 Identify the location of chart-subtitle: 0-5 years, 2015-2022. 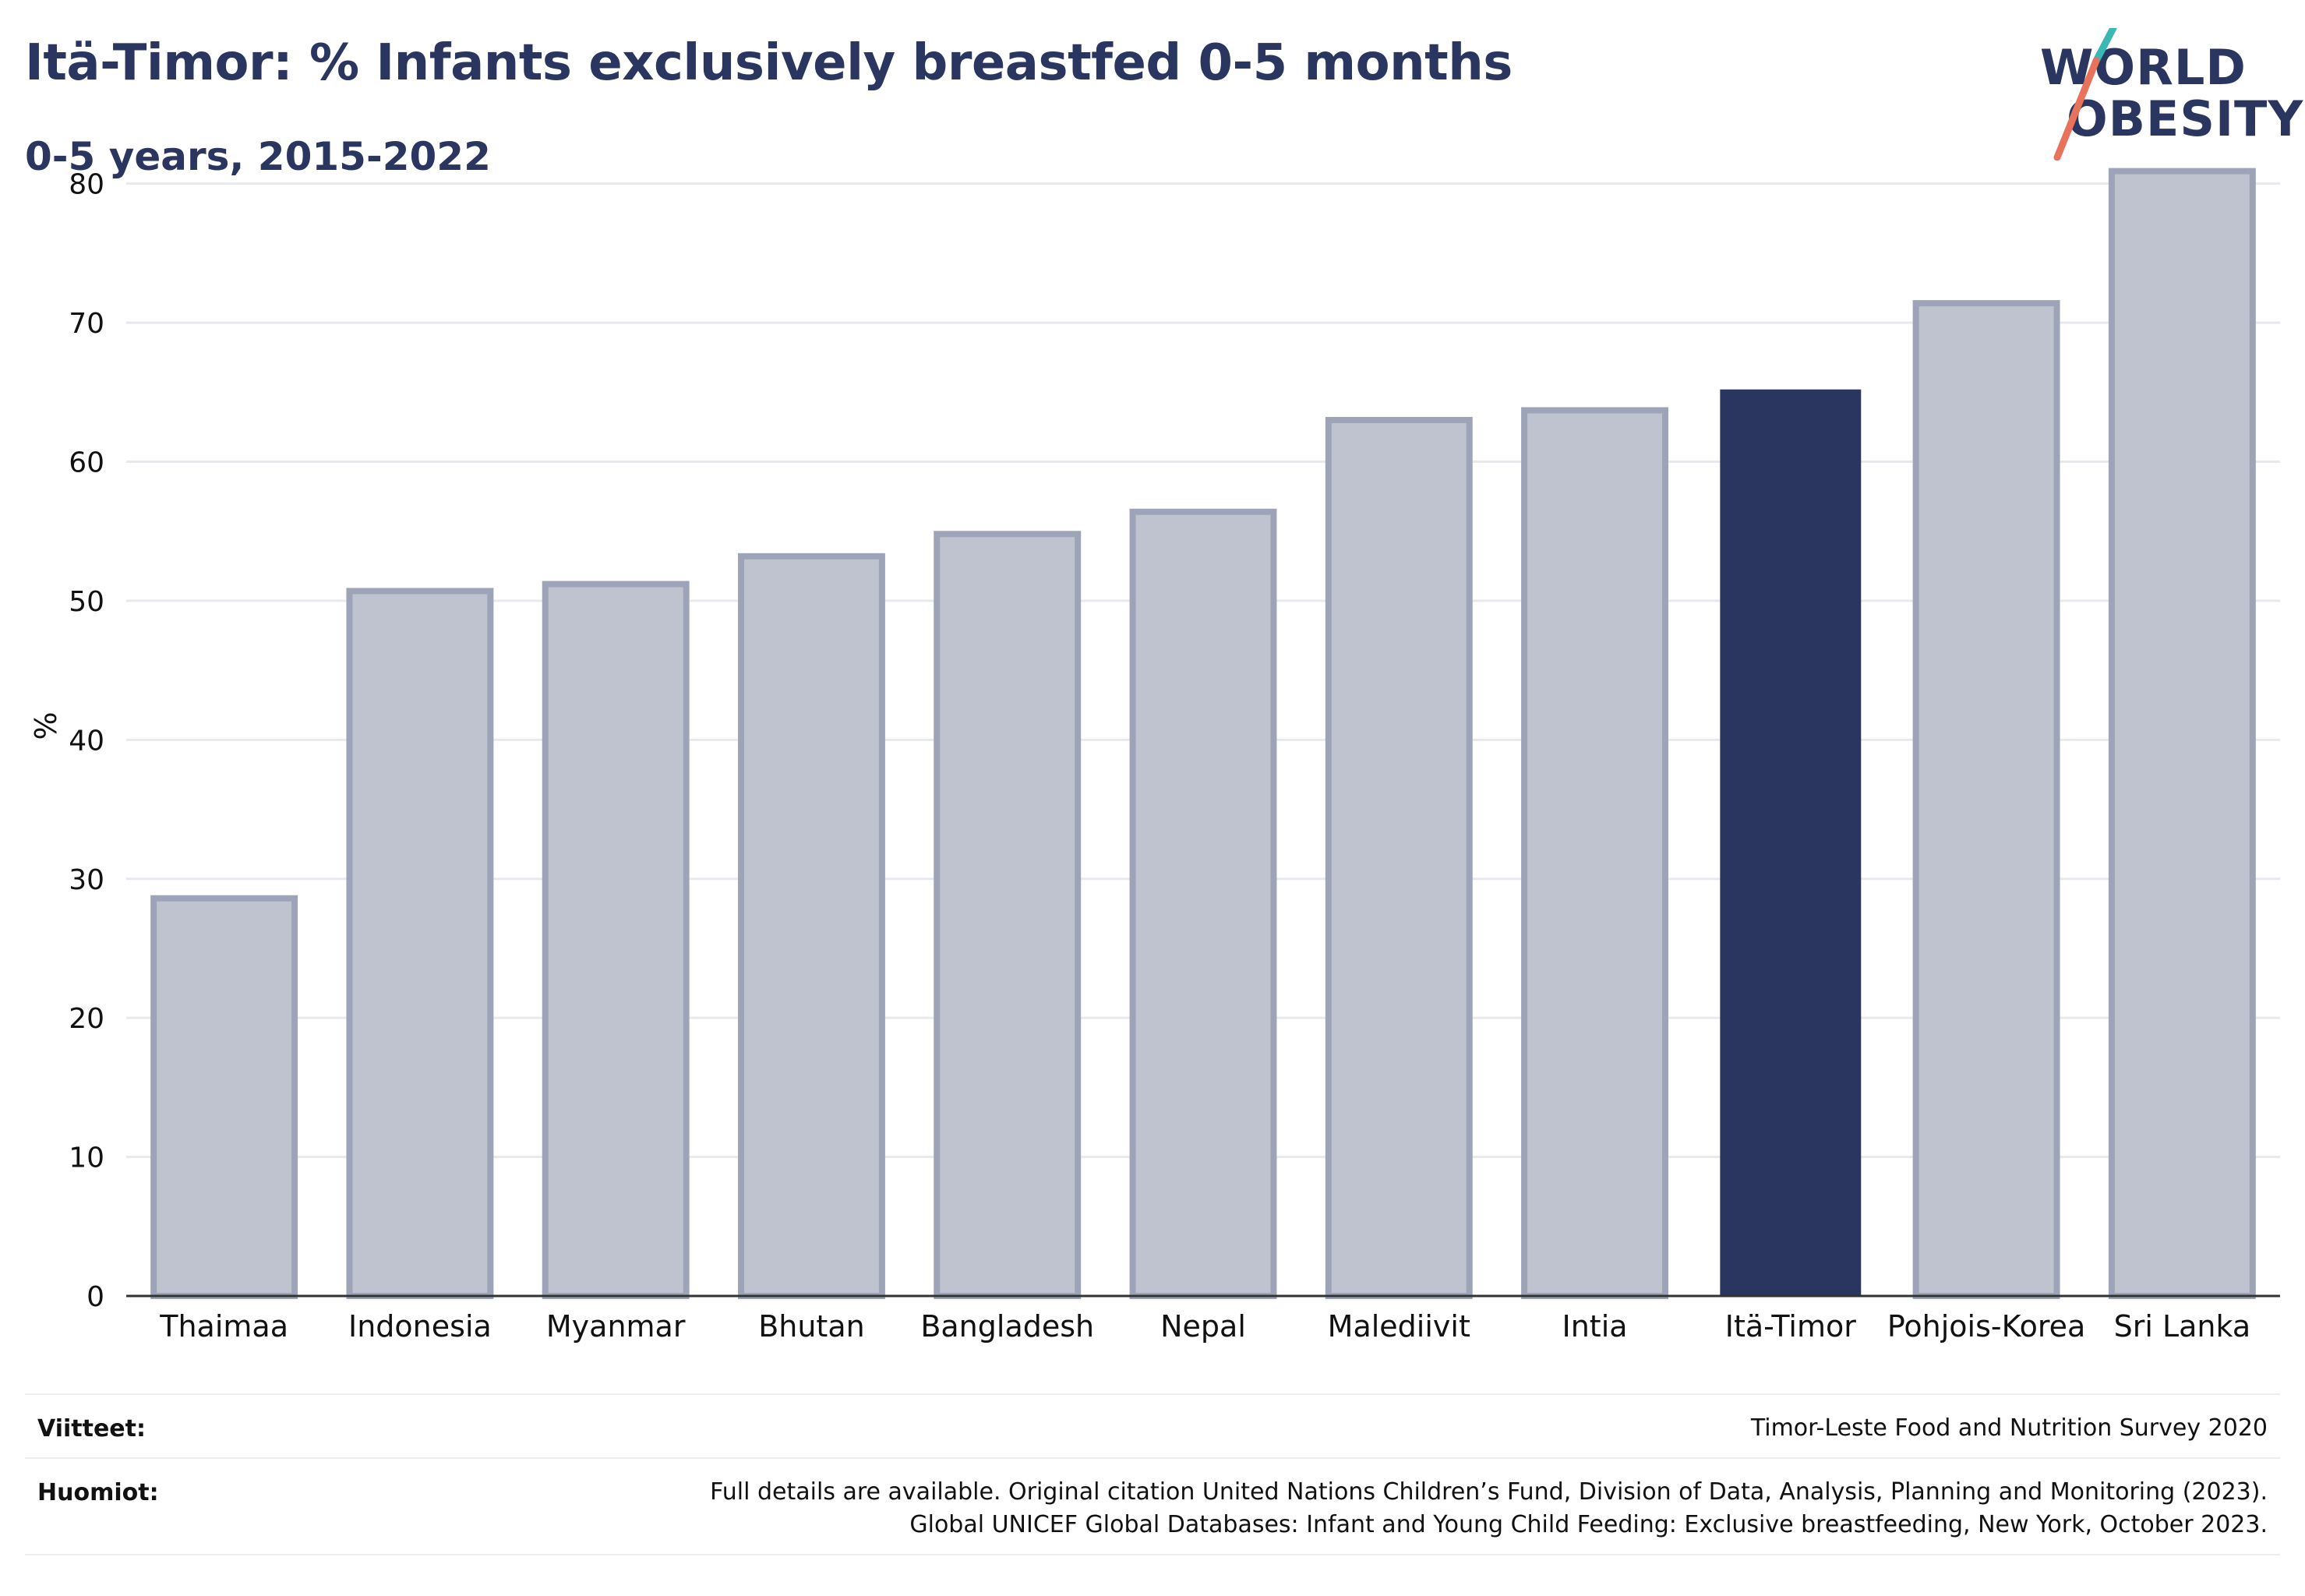
(258, 156).